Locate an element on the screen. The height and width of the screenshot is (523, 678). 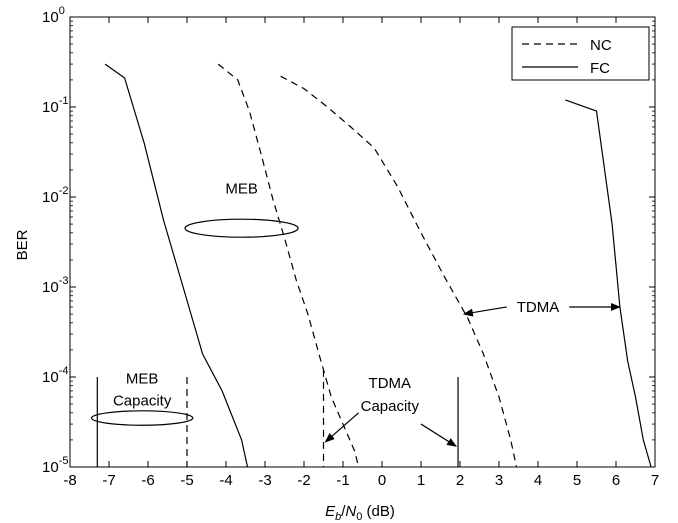
legend: NC FC is located at coordinates (580, 53).